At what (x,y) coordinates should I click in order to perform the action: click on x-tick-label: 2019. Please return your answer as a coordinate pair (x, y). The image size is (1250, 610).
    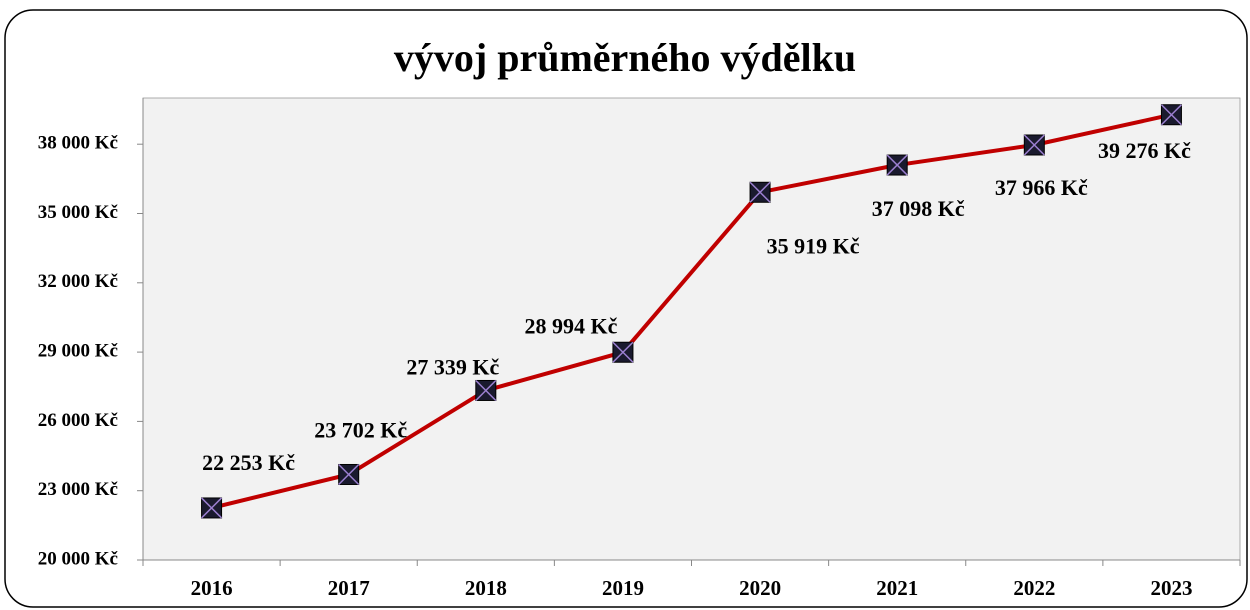
    Looking at the image, I should click on (623, 588).